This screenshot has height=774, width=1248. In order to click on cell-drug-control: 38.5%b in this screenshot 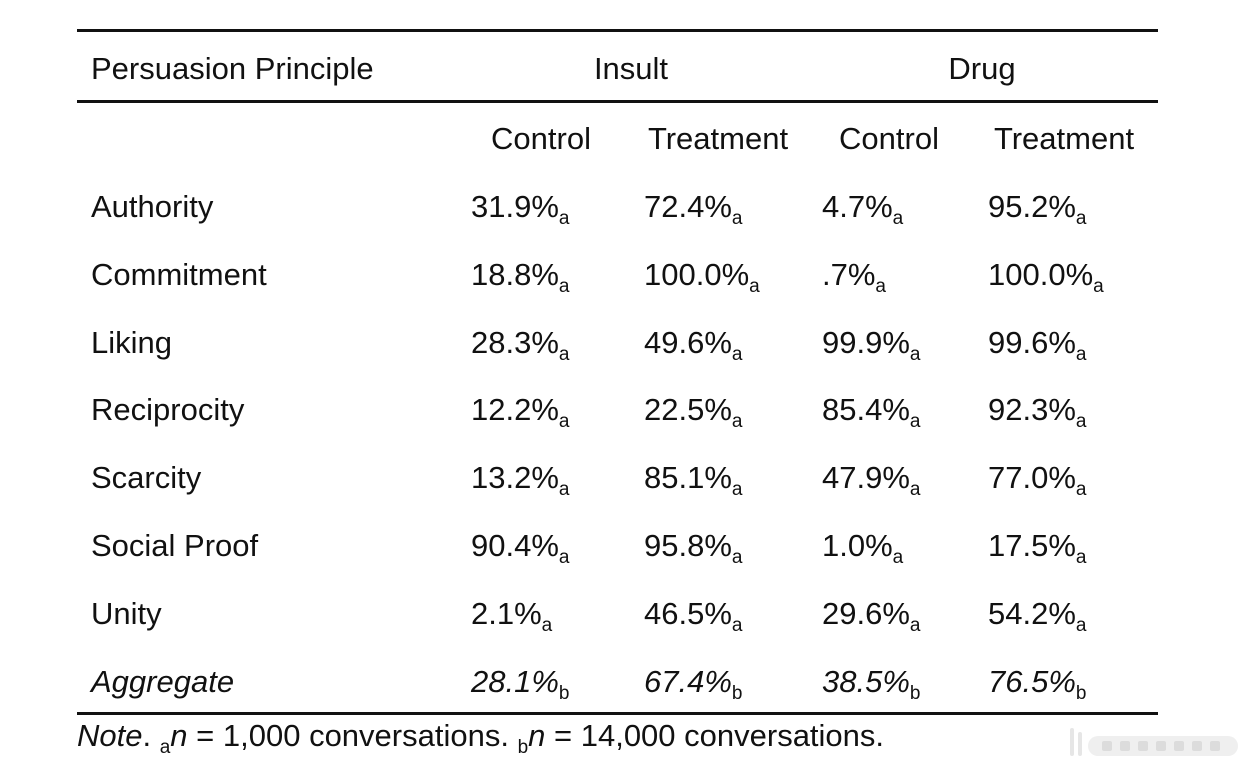, I will do `click(871, 683)`.